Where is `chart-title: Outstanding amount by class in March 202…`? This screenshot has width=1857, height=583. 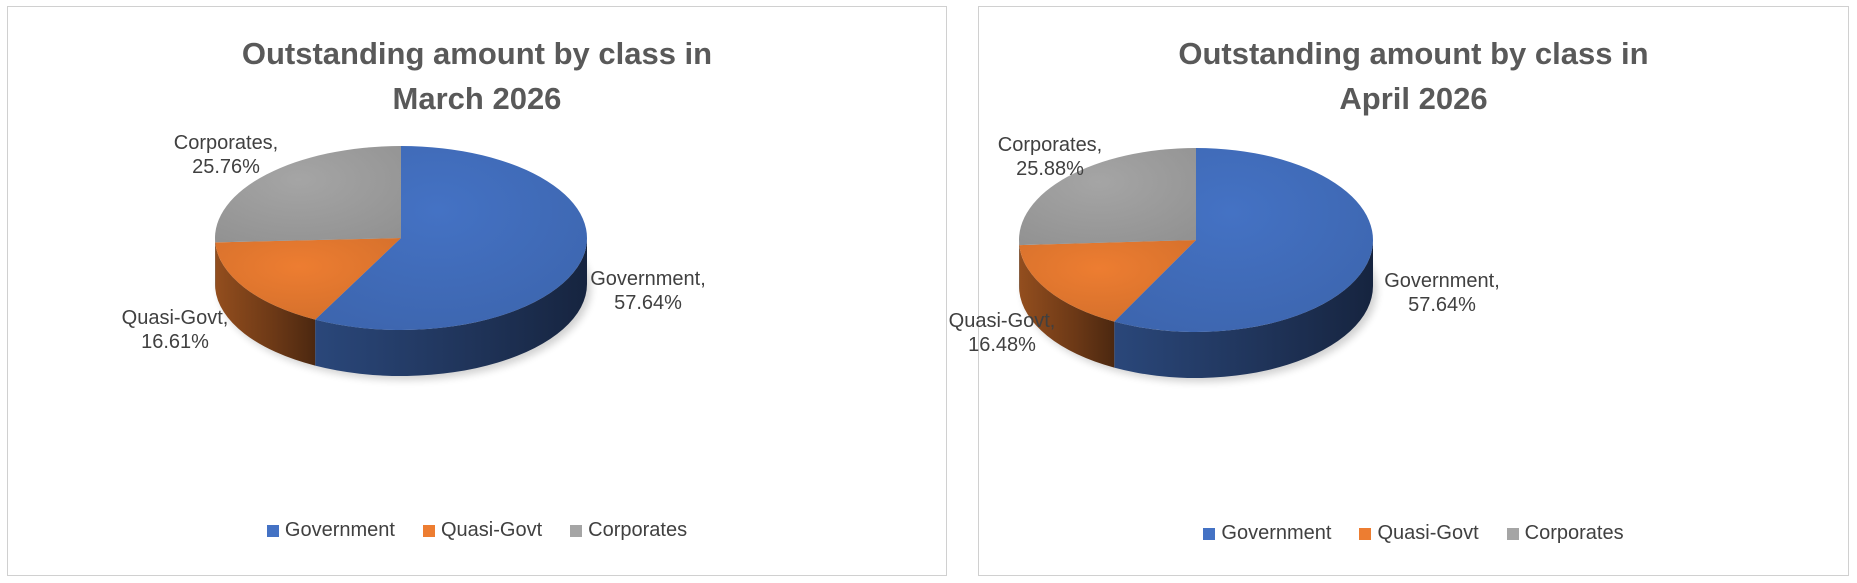
chart-title: Outstanding amount by class in March 202… is located at coordinates (477, 76).